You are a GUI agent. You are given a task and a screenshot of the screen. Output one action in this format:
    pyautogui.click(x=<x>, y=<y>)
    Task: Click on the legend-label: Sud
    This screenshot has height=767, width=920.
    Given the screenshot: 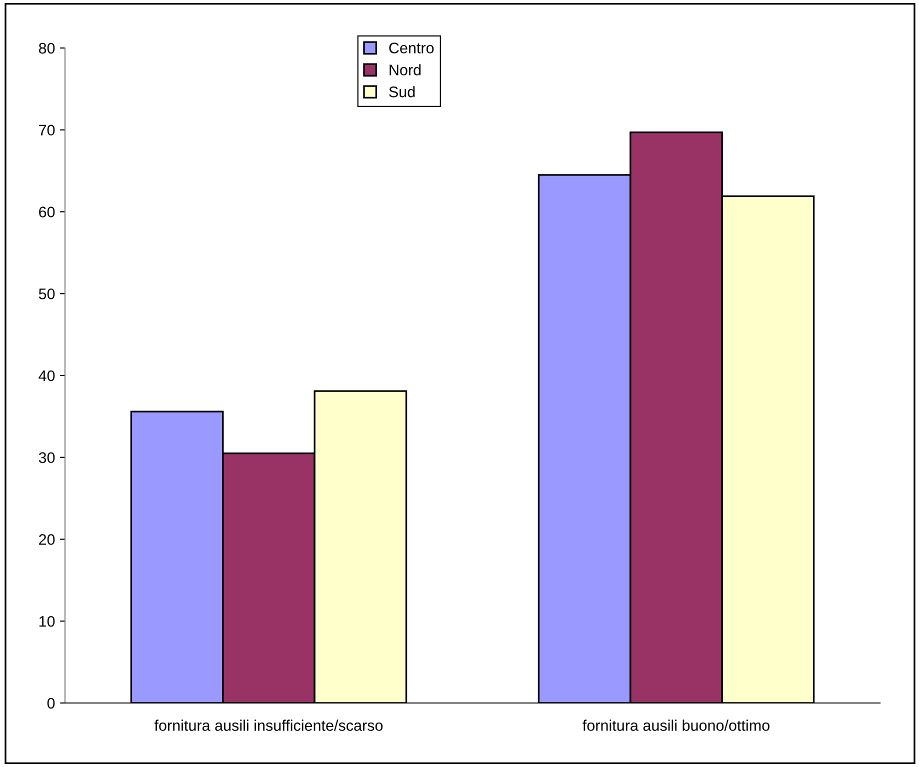 What is the action you would take?
    pyautogui.click(x=402, y=92)
    